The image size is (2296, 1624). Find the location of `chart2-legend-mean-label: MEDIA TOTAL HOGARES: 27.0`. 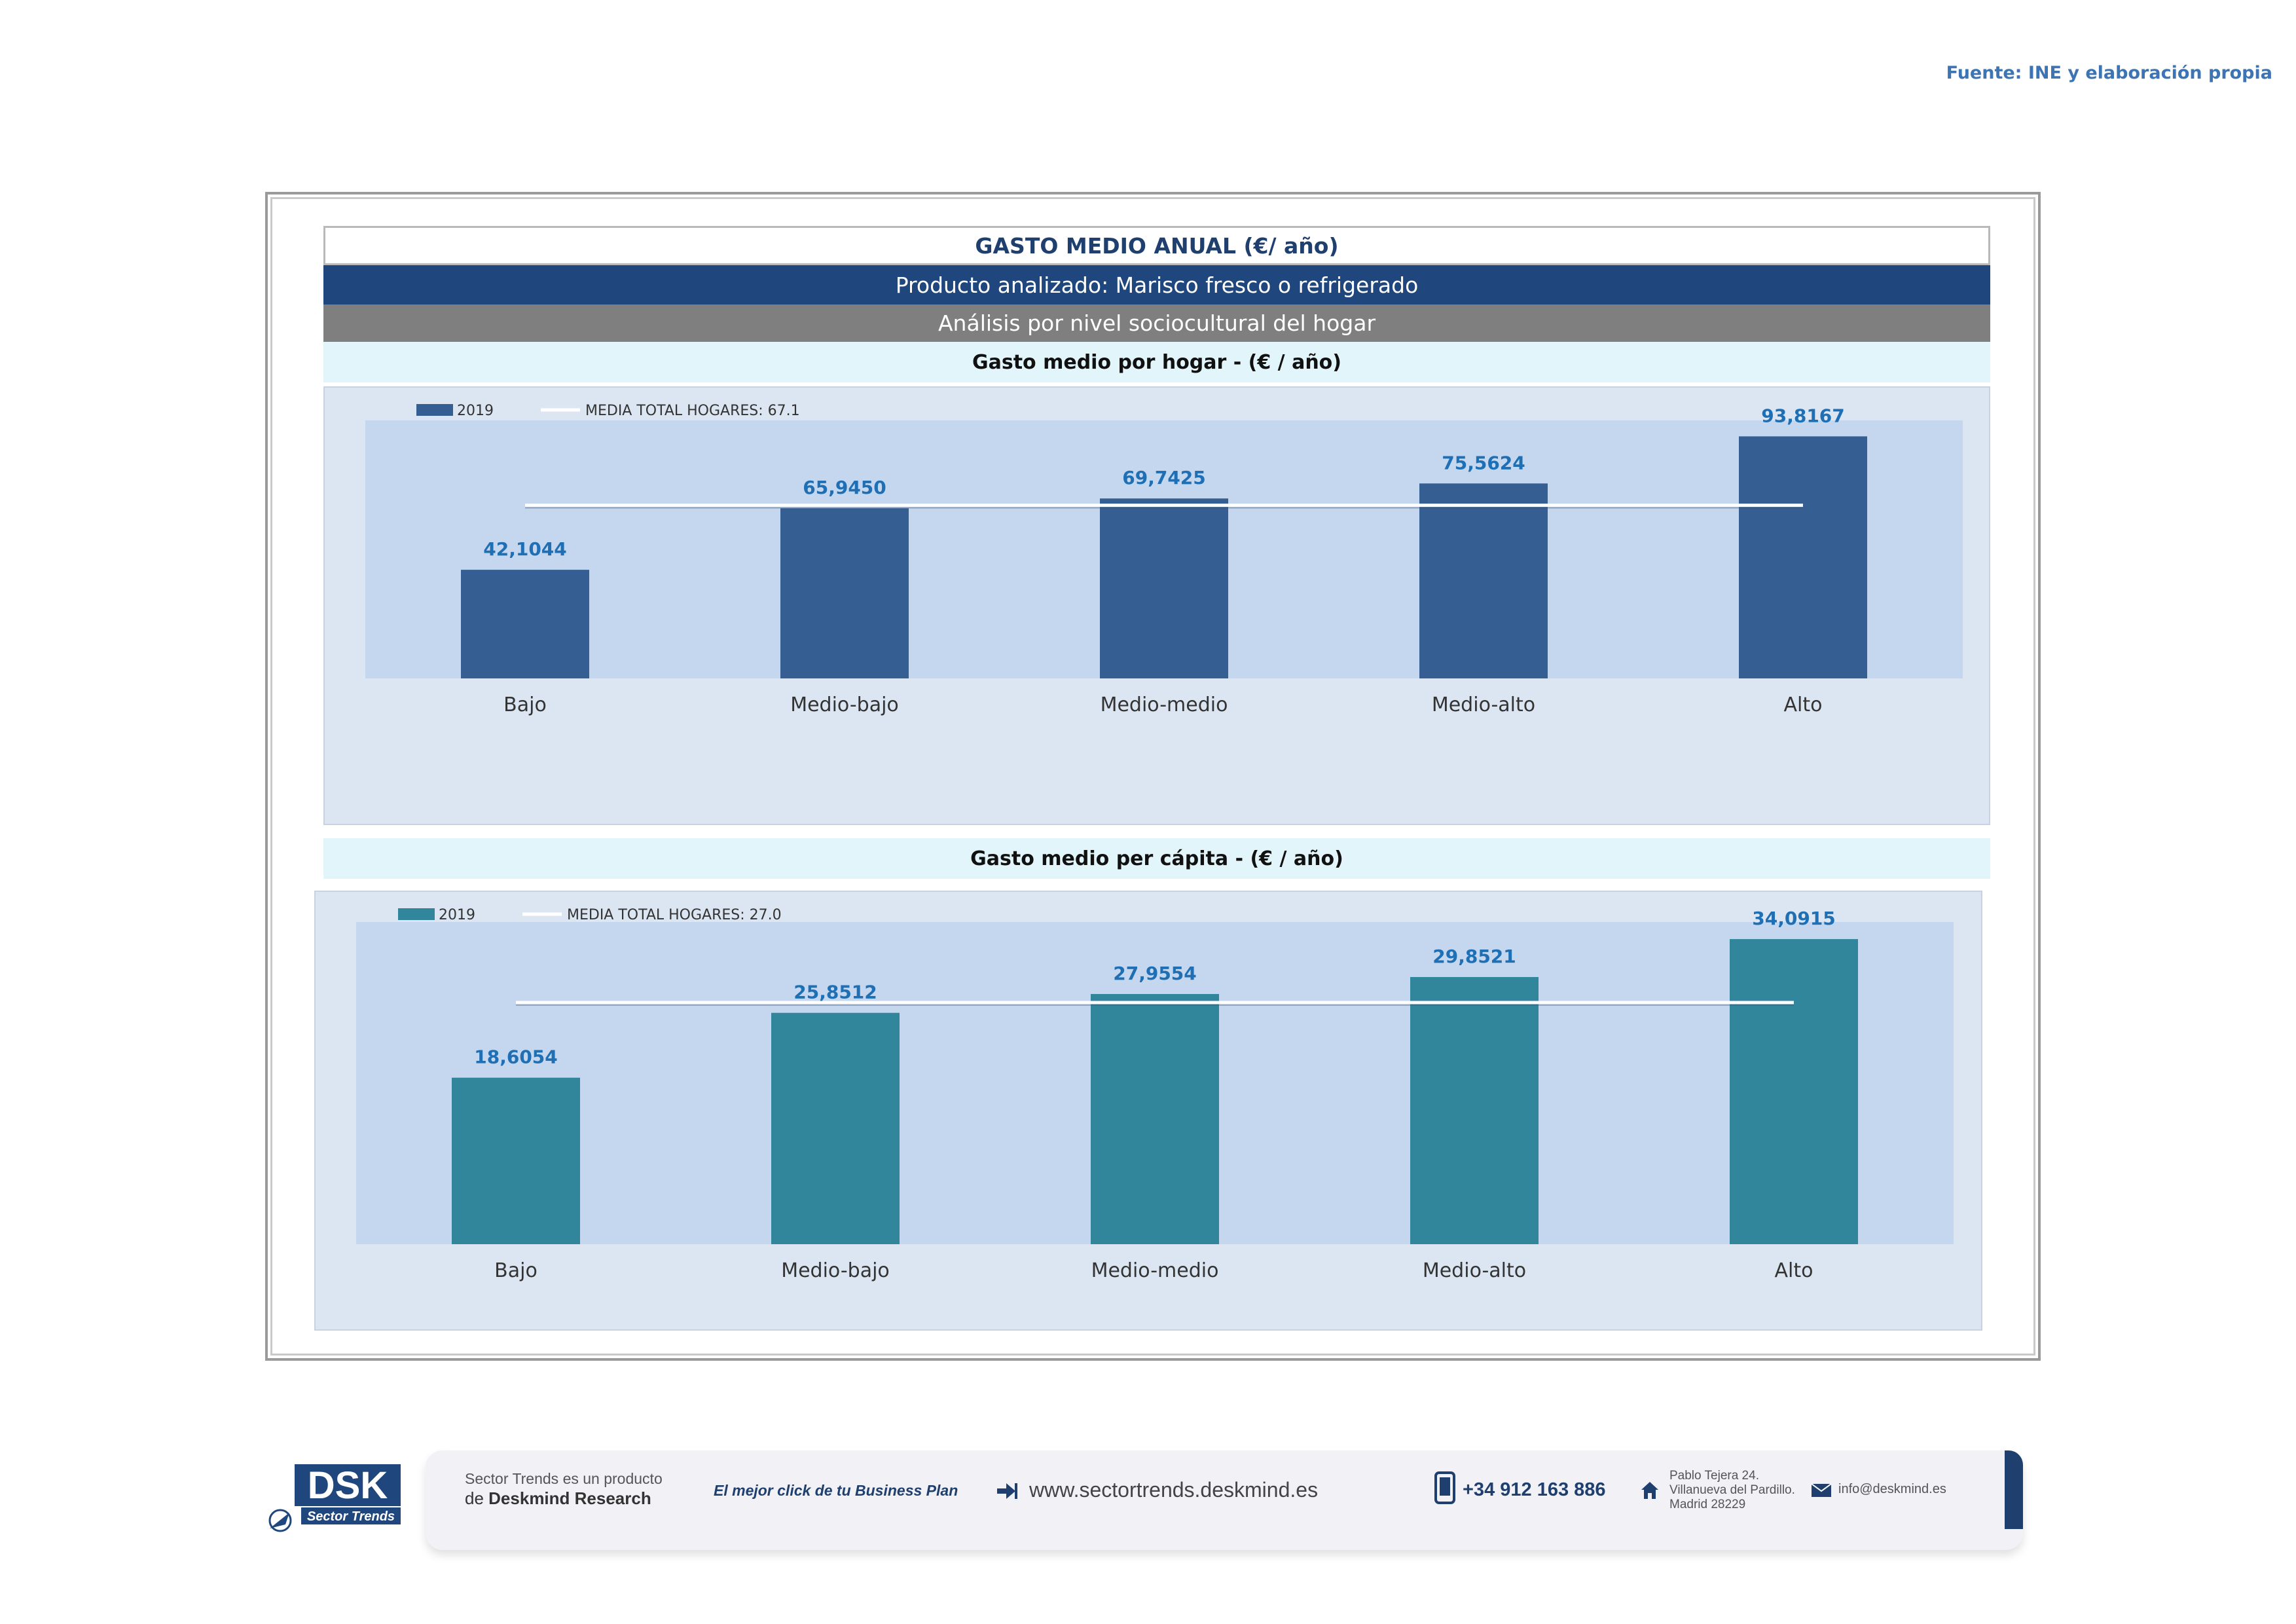

chart2-legend-mean-label: MEDIA TOTAL HOGARES: 27.0 is located at coordinates (674, 915).